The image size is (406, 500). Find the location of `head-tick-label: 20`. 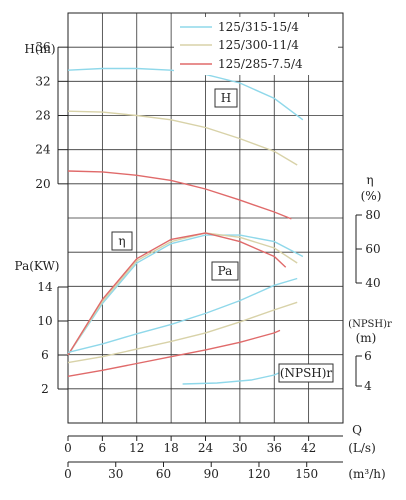

head-tick-label: 20 is located at coordinates (42, 184).